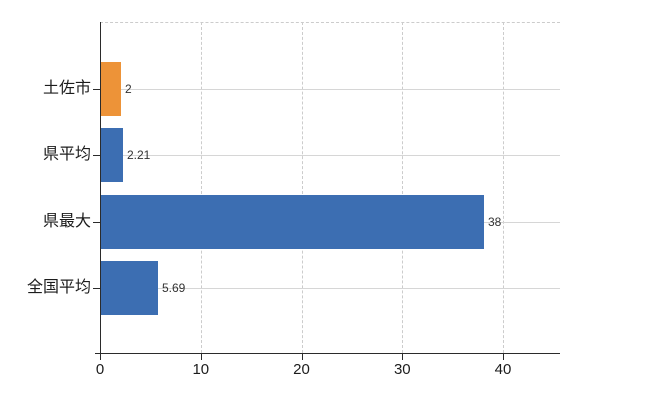  What do you see at coordinates (327, 353) in the screenshot?
I see `x-axis-line` at bounding box center [327, 353].